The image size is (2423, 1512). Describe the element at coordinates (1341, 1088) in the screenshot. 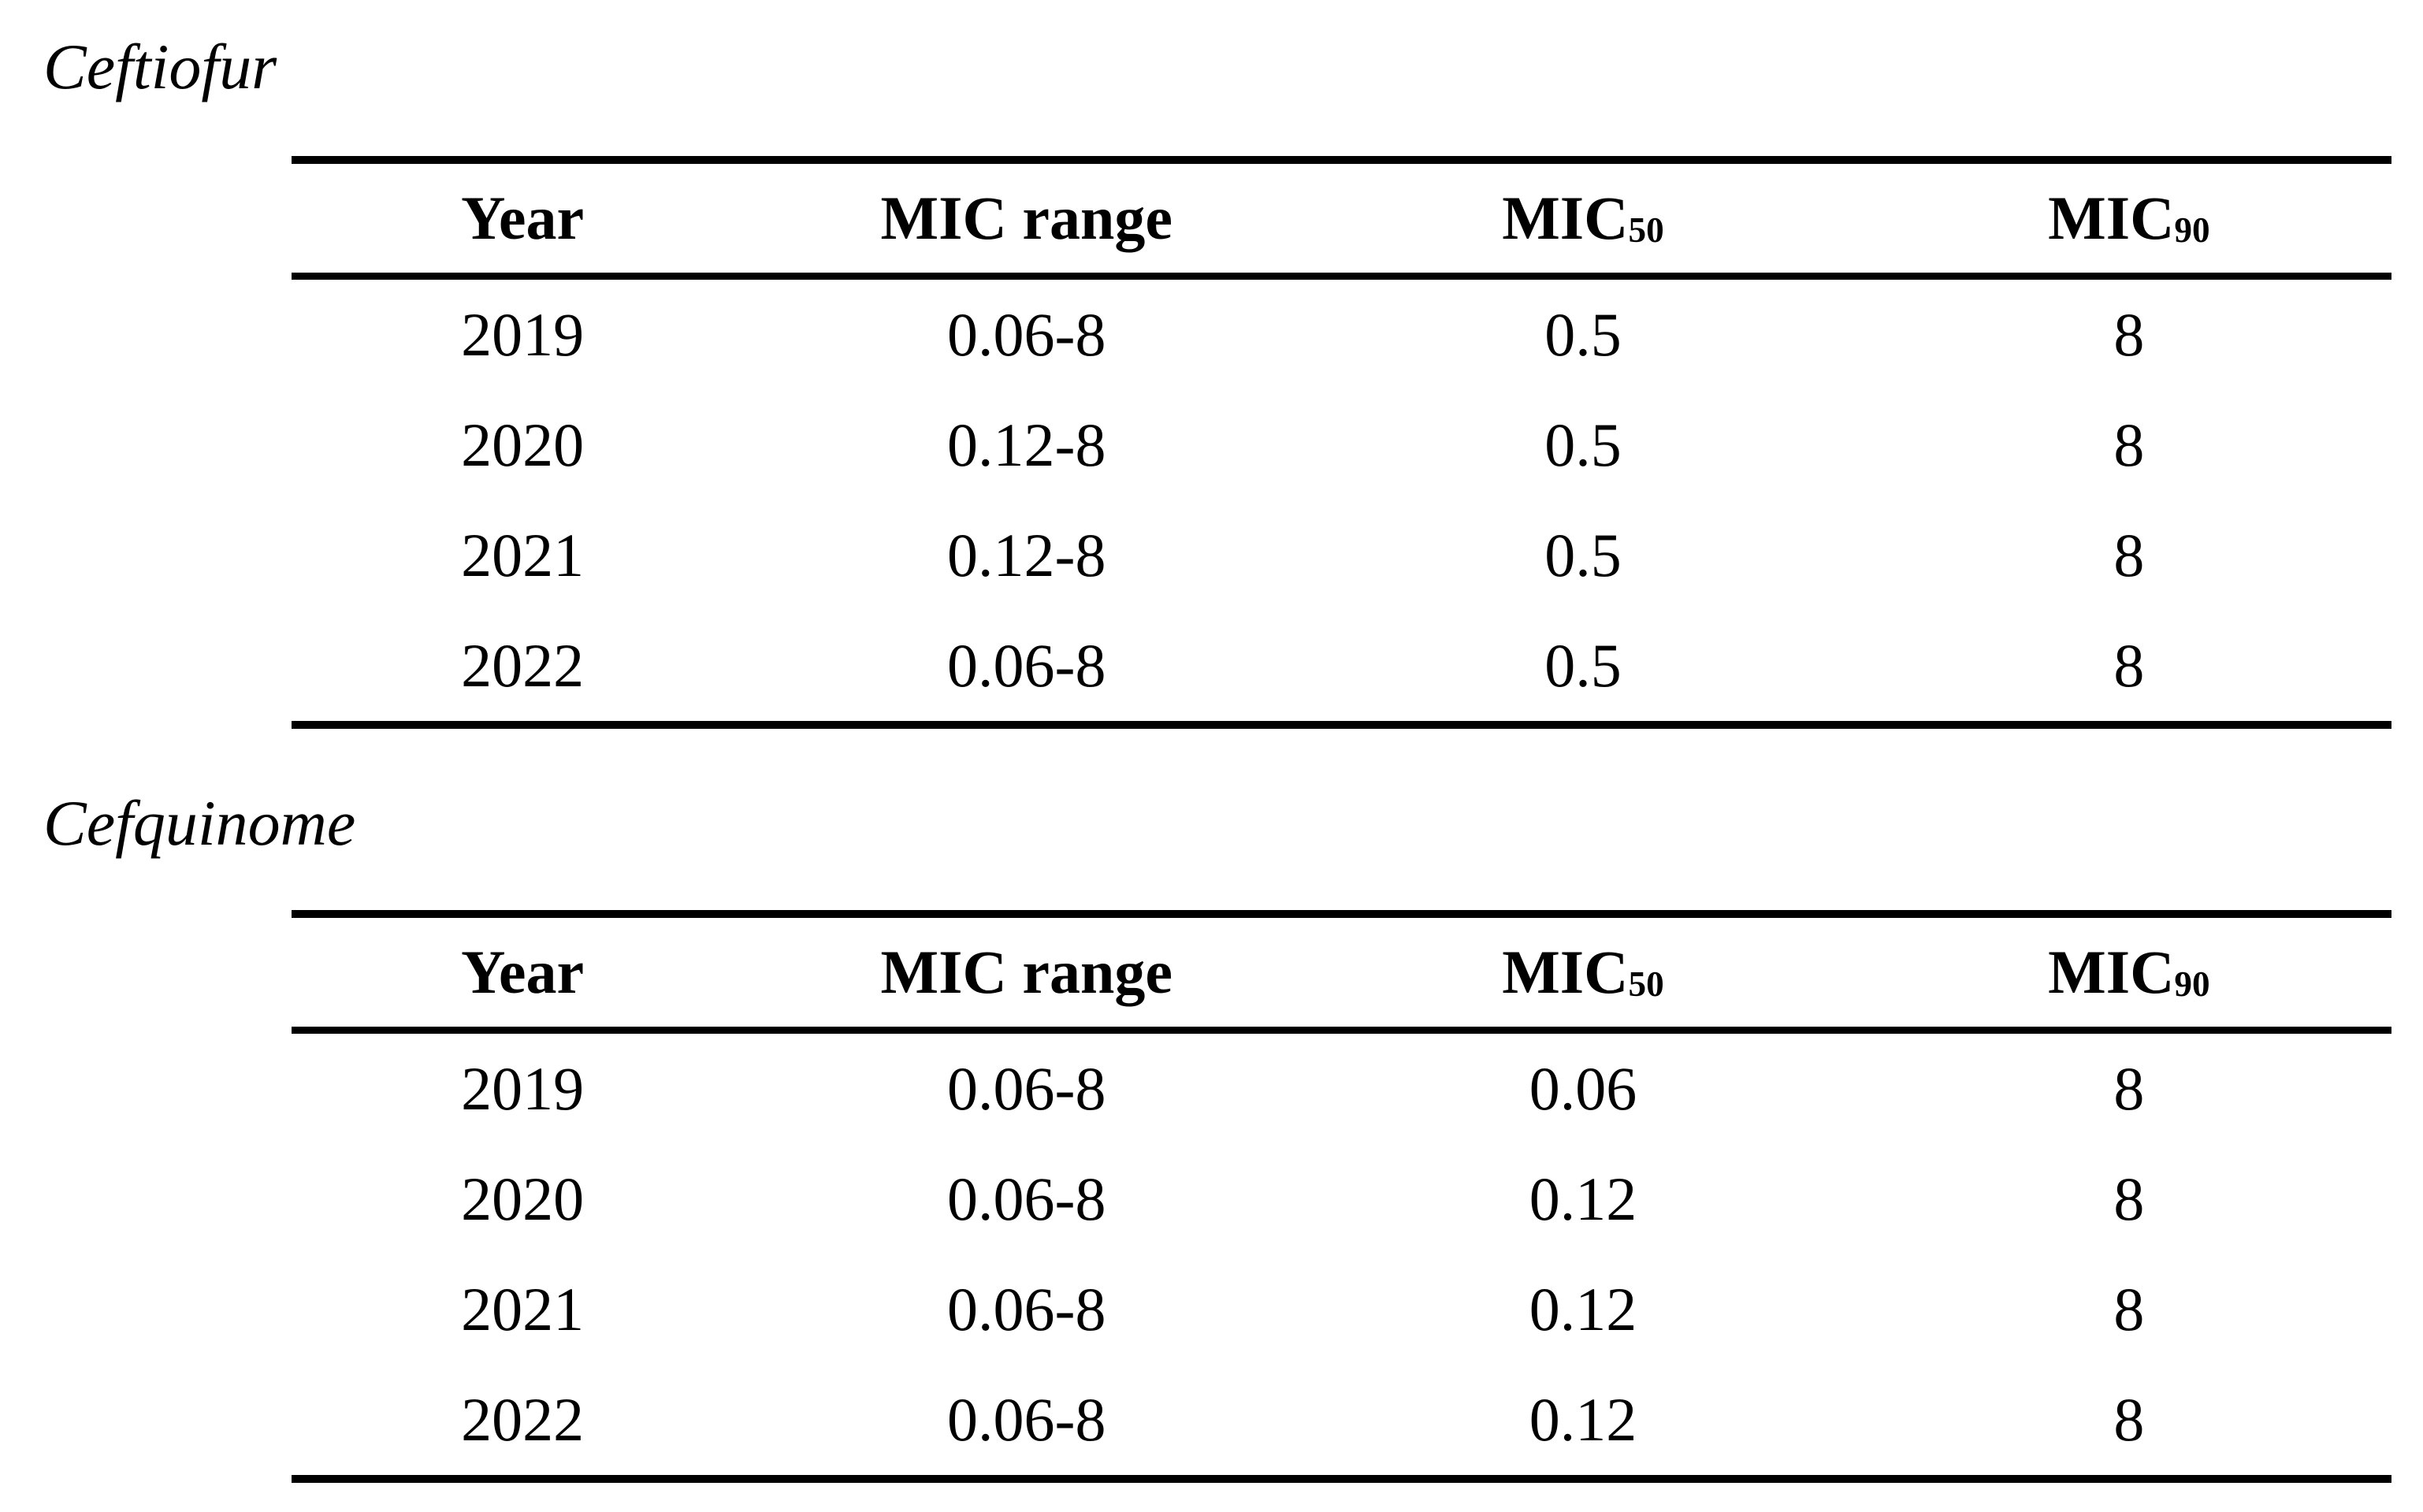

I see `table-row: 2019 0.06-8 0.06 8` at that location.